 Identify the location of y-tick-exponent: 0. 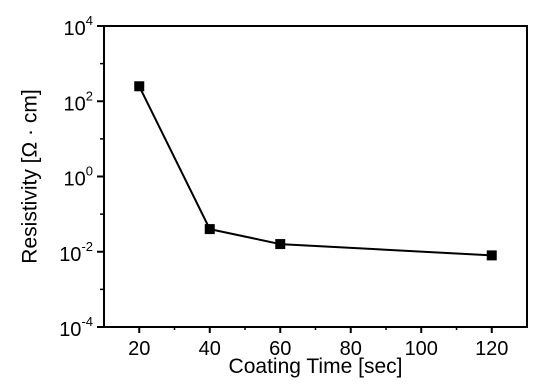
(89, 171).